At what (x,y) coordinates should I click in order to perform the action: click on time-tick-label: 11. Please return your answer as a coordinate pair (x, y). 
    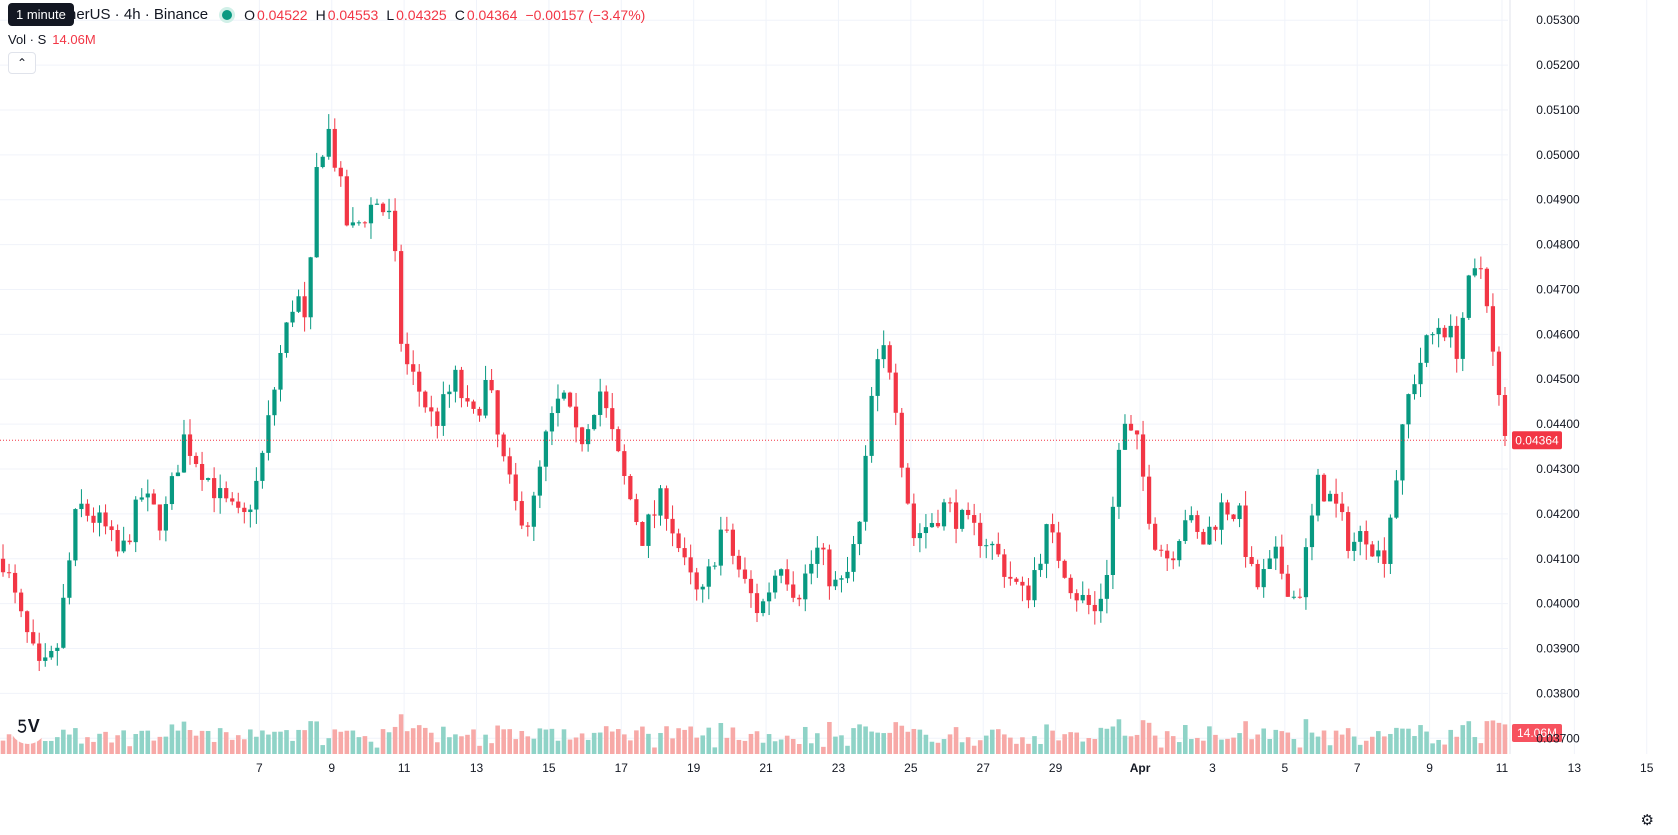
    Looking at the image, I should click on (404, 768).